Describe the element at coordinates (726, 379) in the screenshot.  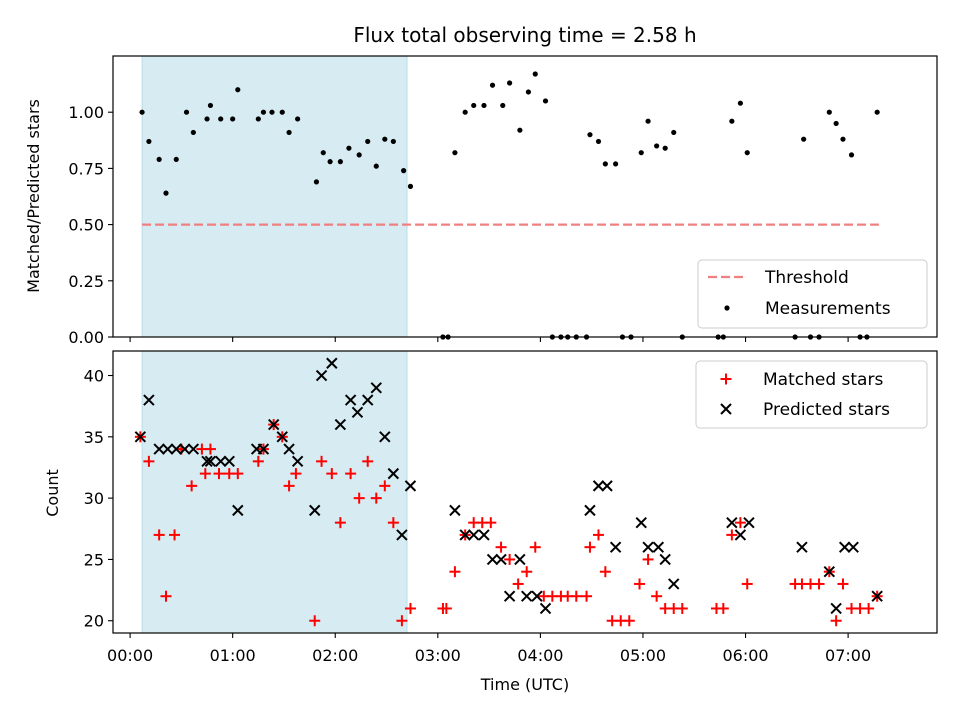
I see `legend-matched-swatch` at that location.